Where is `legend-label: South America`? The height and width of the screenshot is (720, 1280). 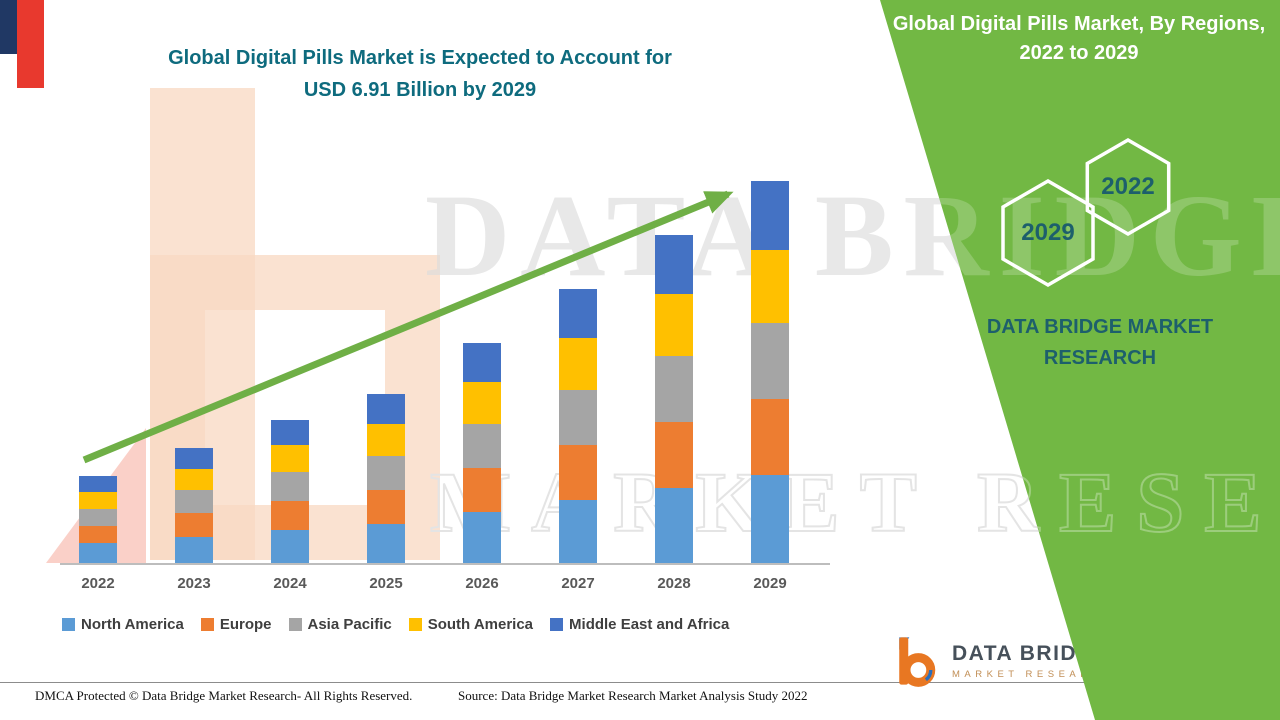
legend-label: South America is located at coordinates (480, 624).